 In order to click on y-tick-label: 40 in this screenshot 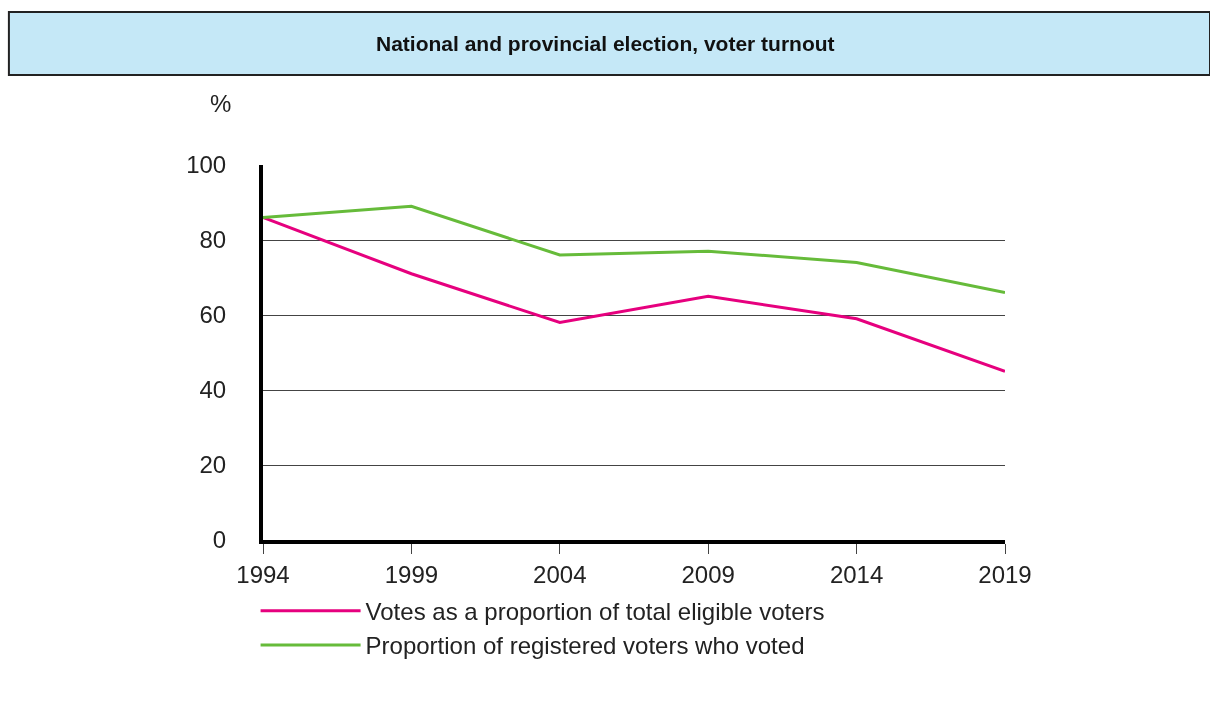, I will do `click(213, 390)`.